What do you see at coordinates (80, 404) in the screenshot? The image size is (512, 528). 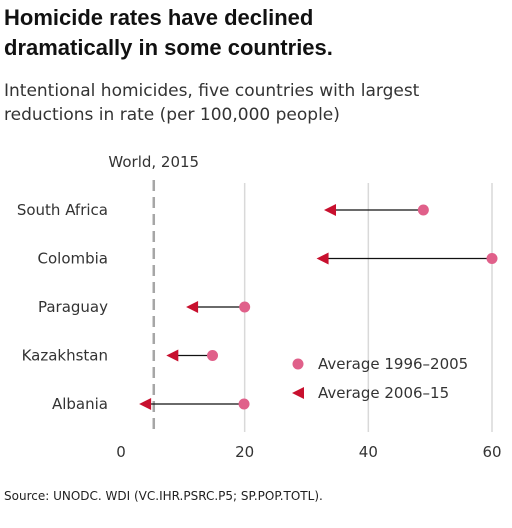 I see `category-label: Albania` at bounding box center [80, 404].